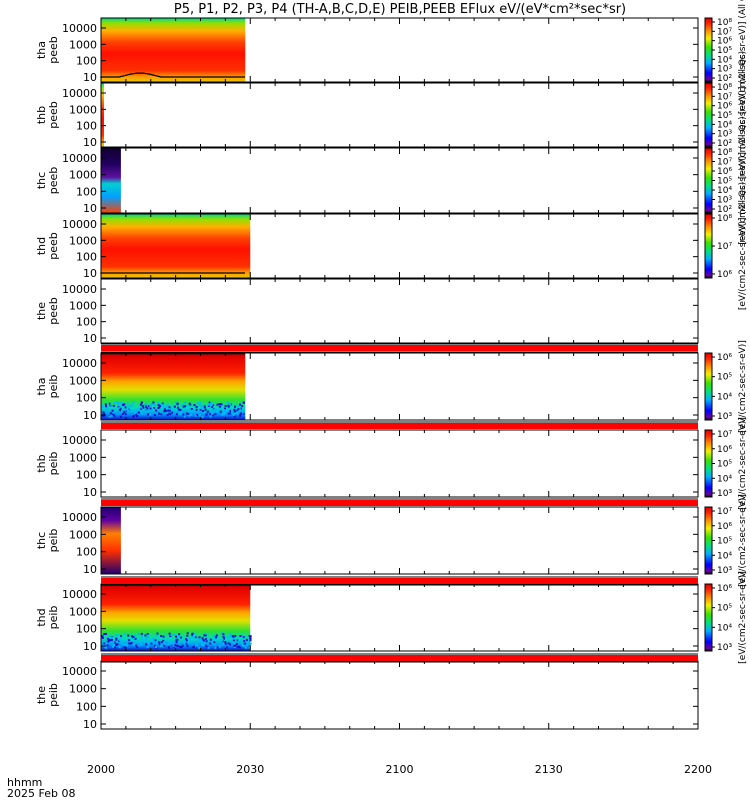 Image resolution: width=750 pixels, height=800 pixels. I want to click on colorbar-tick-label: 10⁴, so click(724, 60).